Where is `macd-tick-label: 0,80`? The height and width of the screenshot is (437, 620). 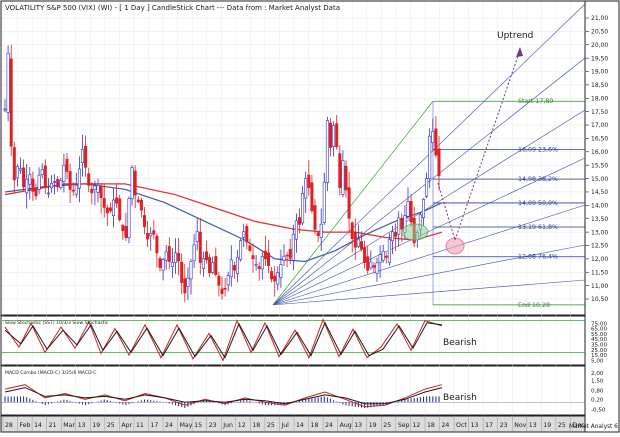
macd-tick-label: 0,80 is located at coordinates (597, 392).